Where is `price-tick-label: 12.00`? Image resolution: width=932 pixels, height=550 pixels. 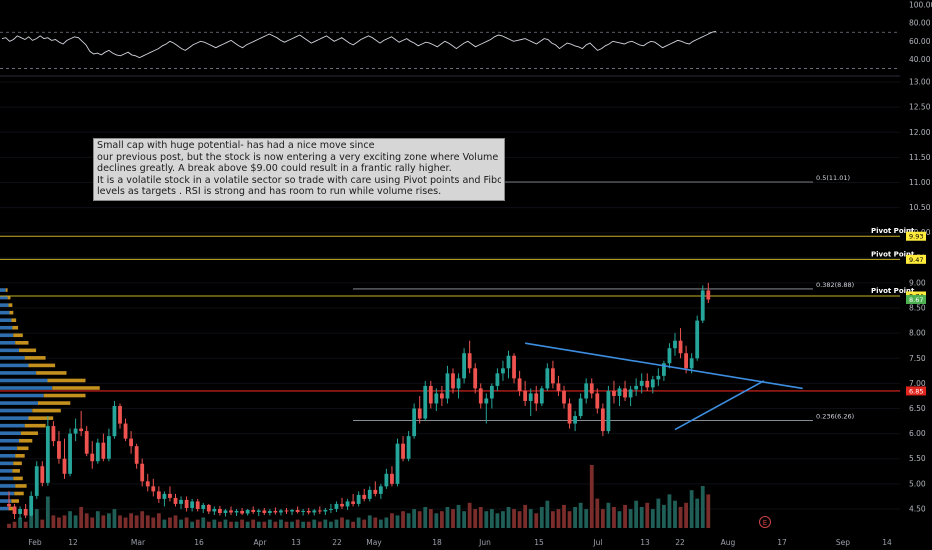
price-tick-label: 12.00 is located at coordinates (920, 132).